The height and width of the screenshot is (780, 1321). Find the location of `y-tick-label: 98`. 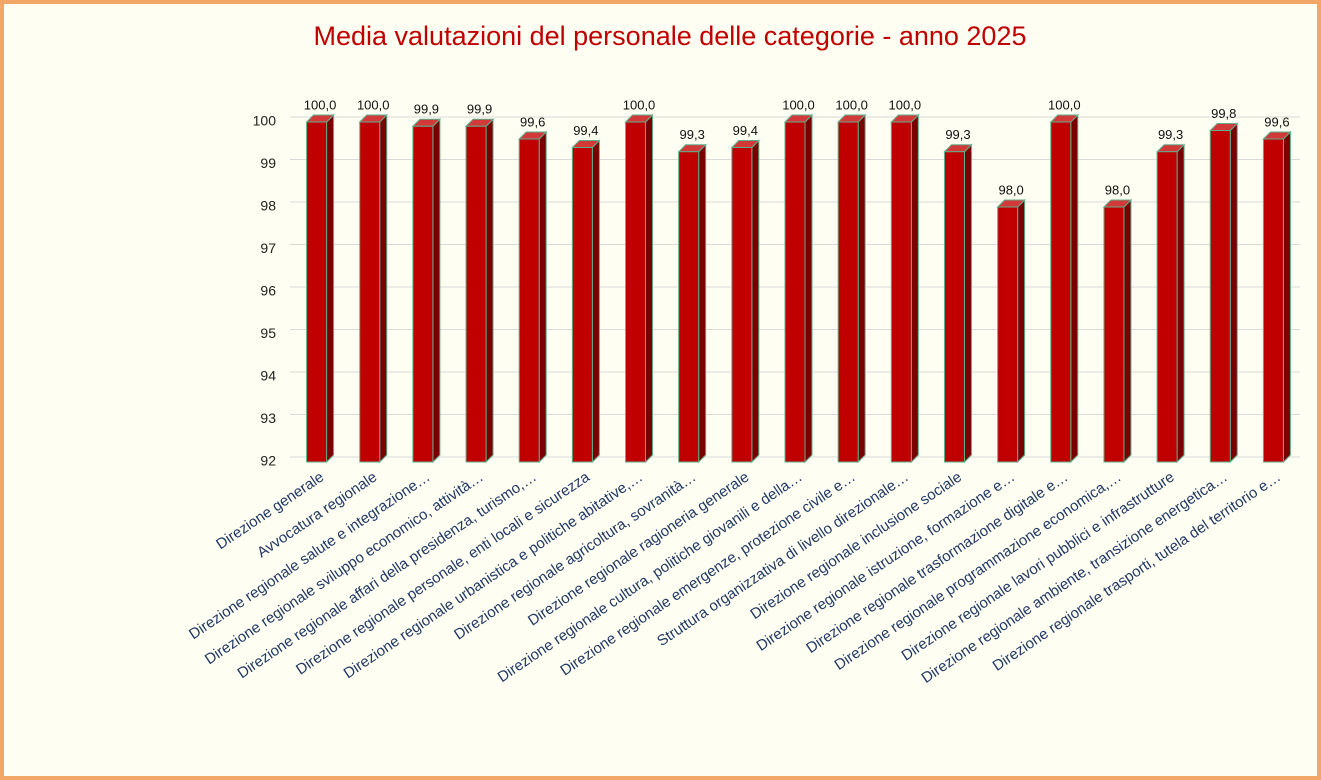

y-tick-label: 98 is located at coordinates (268, 206).